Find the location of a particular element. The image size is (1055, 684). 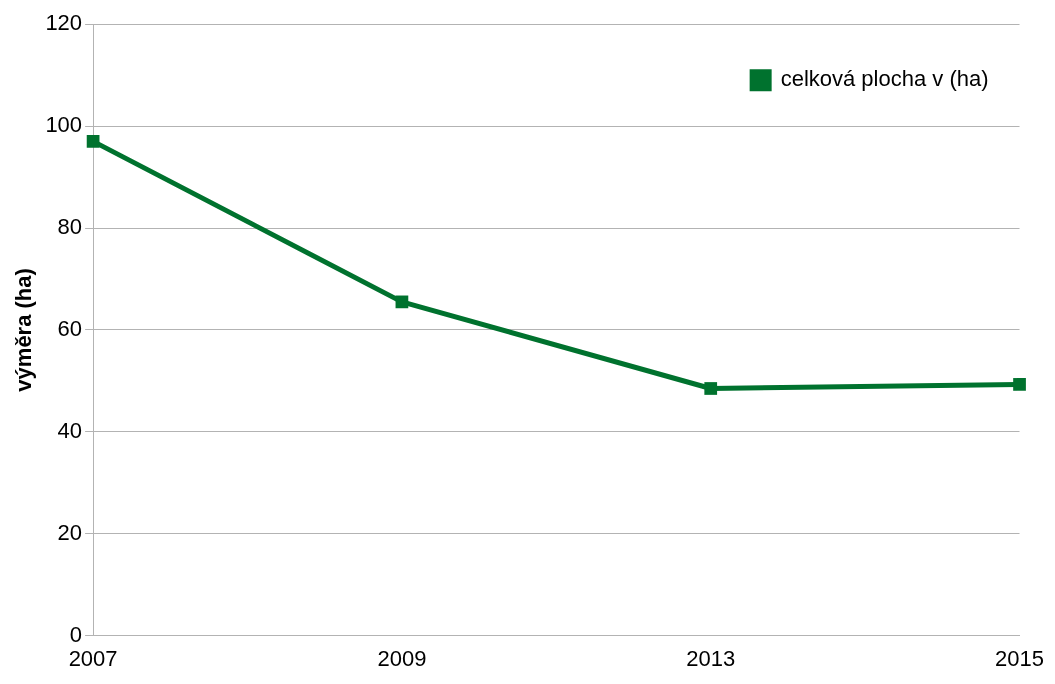

x-tick-label: 2015 is located at coordinates (1020, 658).